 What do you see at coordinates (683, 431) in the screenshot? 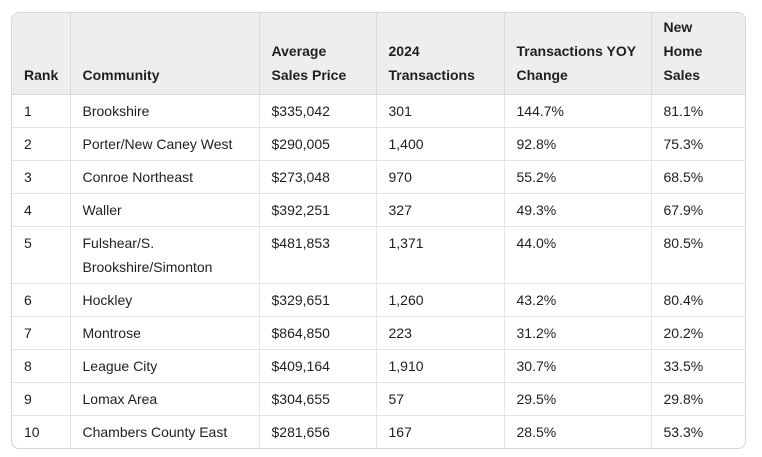
I see `cell-new-home-sales: 53.3%` at bounding box center [683, 431].